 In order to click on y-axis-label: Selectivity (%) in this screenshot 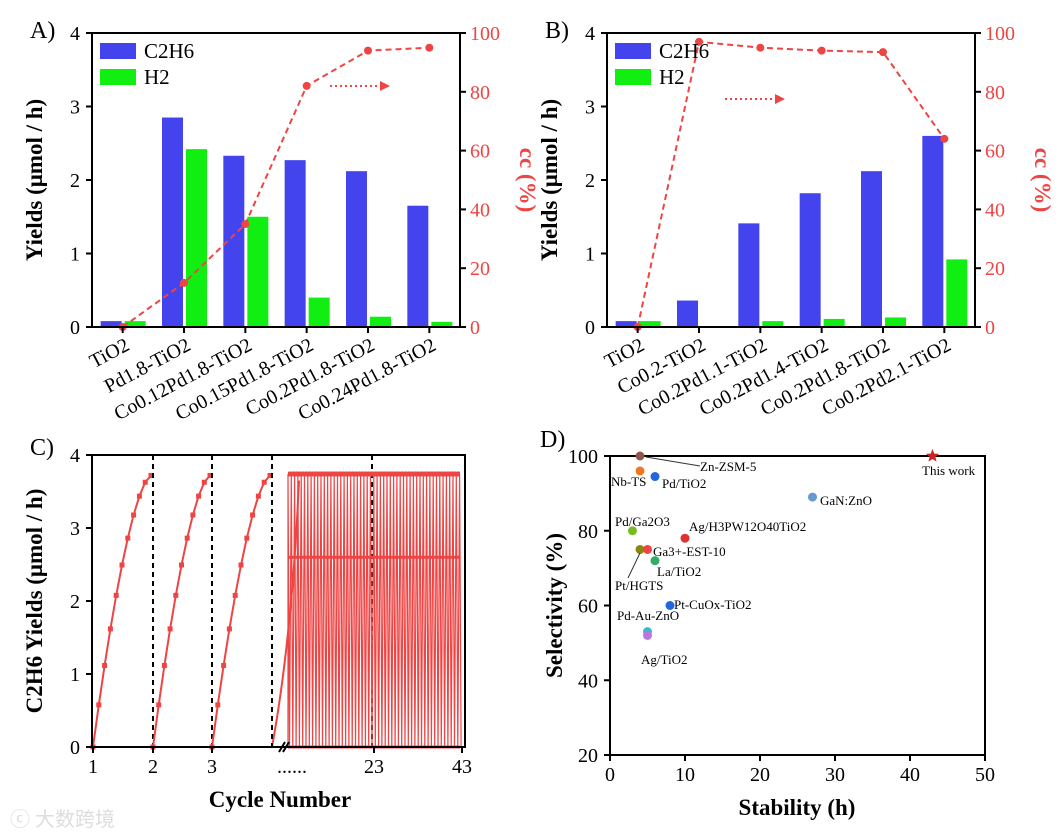, I will do `click(554, 605)`.